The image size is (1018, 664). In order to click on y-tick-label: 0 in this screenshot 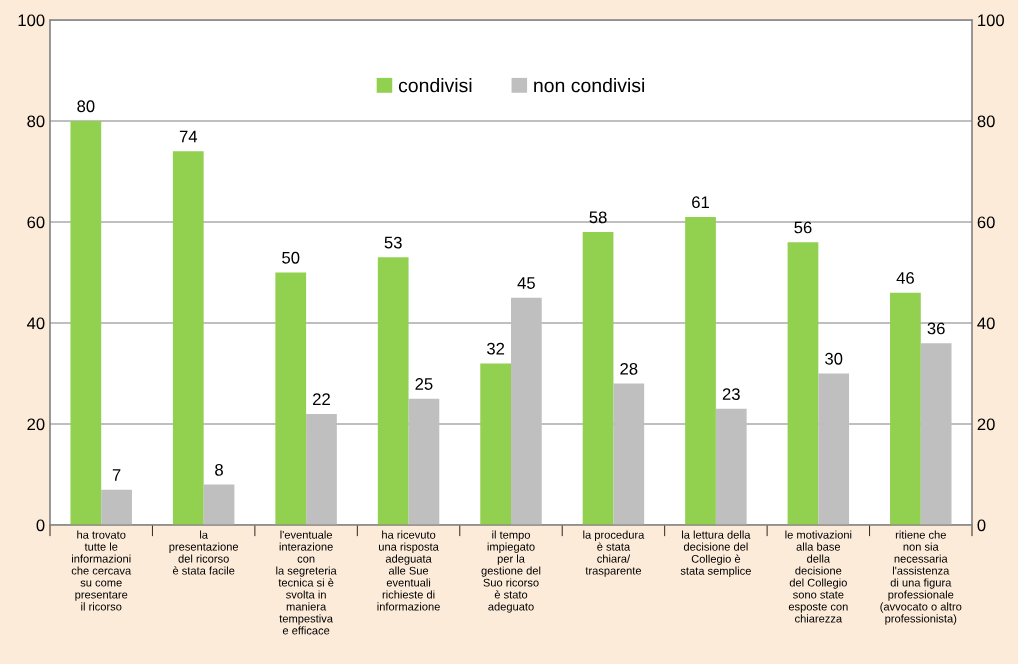, I will do `click(40, 525)`.